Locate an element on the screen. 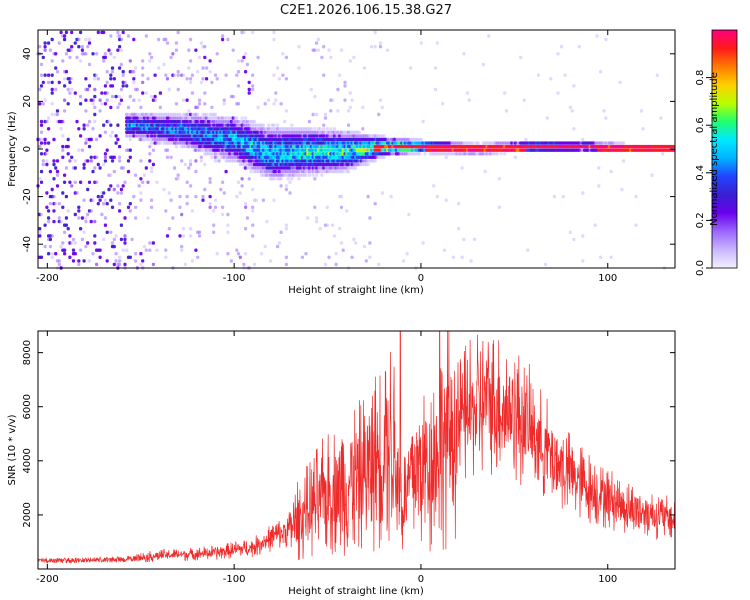 Image resolution: width=750 pixels, height=600 pixels. spectrogram-ytick-label: 40 is located at coordinates (27, 53).